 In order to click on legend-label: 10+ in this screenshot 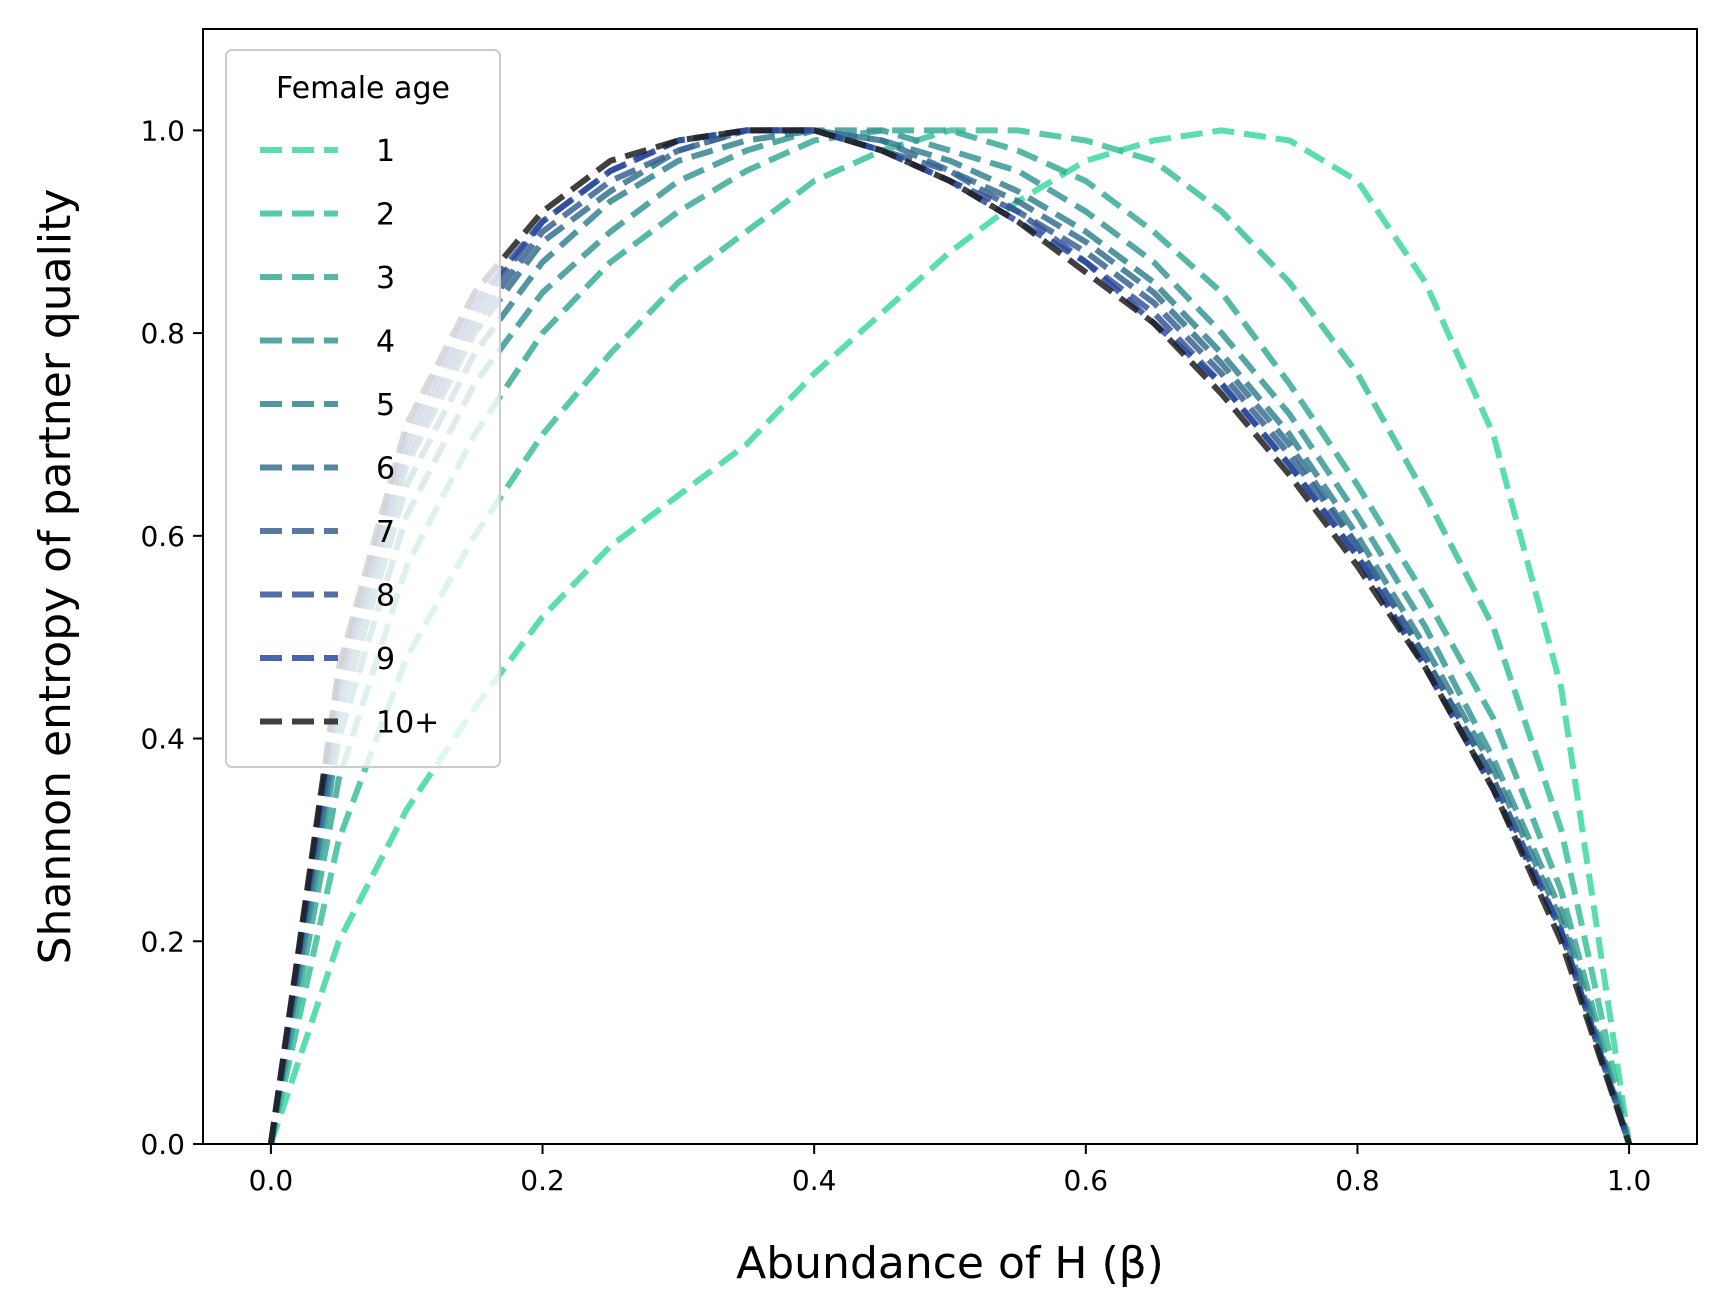, I will do `click(407, 723)`.